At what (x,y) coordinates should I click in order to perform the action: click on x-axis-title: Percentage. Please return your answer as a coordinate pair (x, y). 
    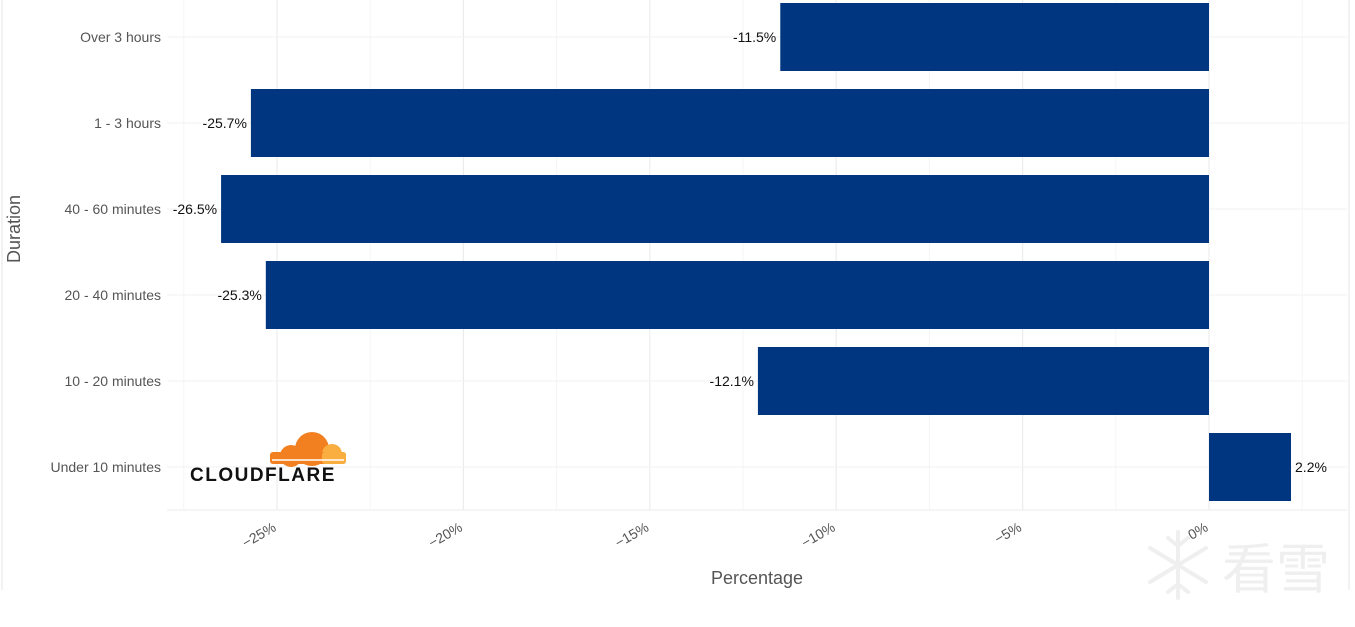
    Looking at the image, I should click on (757, 578).